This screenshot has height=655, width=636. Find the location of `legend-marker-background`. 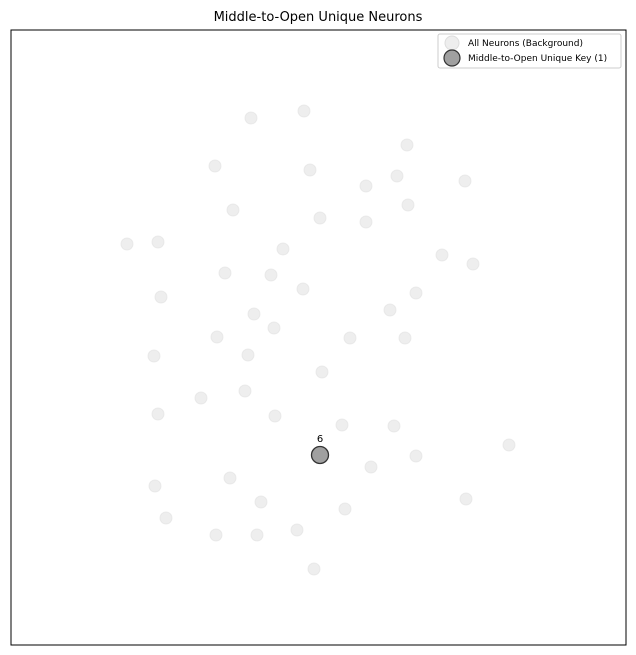

legend-marker-background is located at coordinates (452, 43).